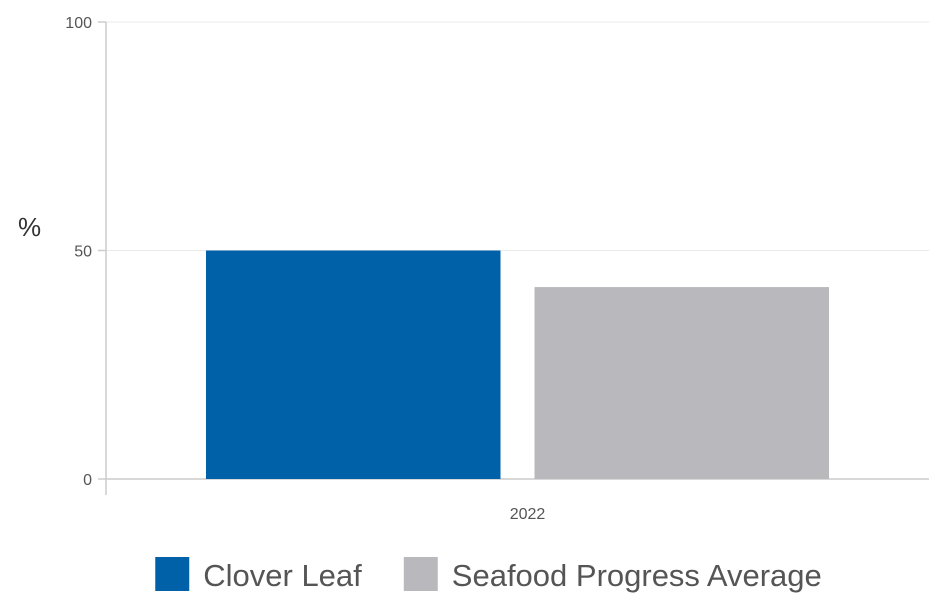 The image size is (929, 595). I want to click on y-tick-labels: 0 50 100, so click(85, 252).